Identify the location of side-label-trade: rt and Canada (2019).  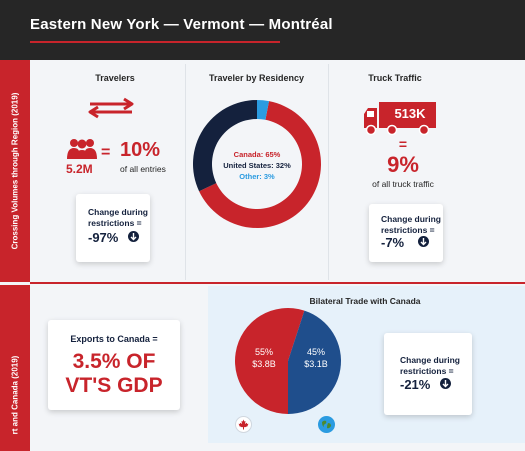
(15, 395).